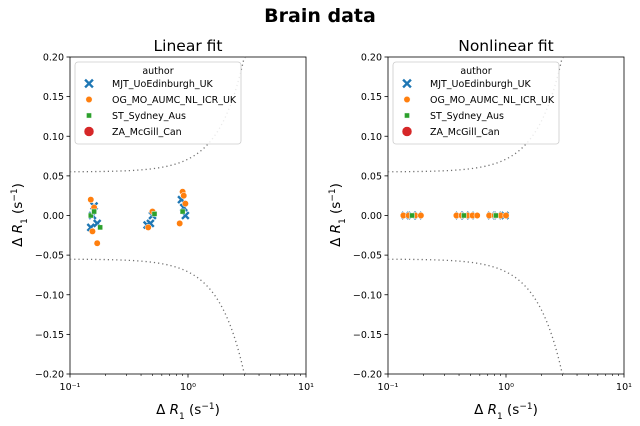 The image size is (640, 426). What do you see at coordinates (320, 16) in the screenshot?
I see `figure-title: Brain data` at bounding box center [320, 16].